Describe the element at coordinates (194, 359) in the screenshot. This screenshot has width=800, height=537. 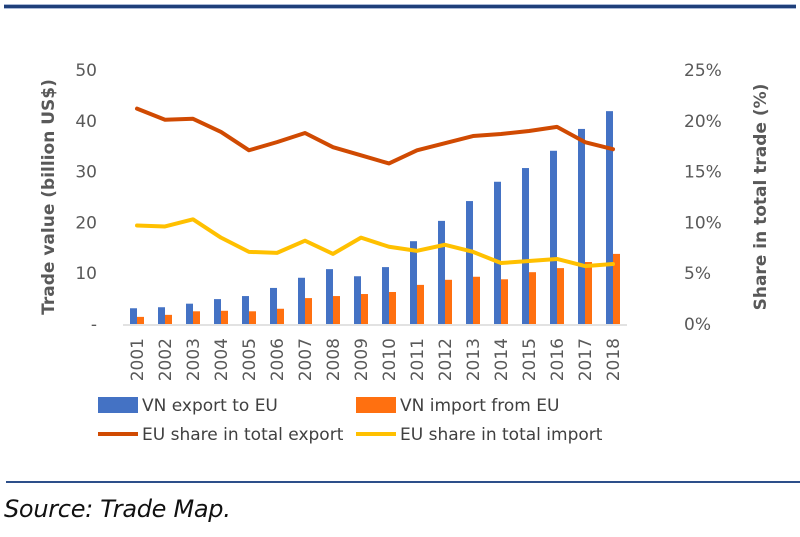
I see `x-tick-label: 2003` at that location.